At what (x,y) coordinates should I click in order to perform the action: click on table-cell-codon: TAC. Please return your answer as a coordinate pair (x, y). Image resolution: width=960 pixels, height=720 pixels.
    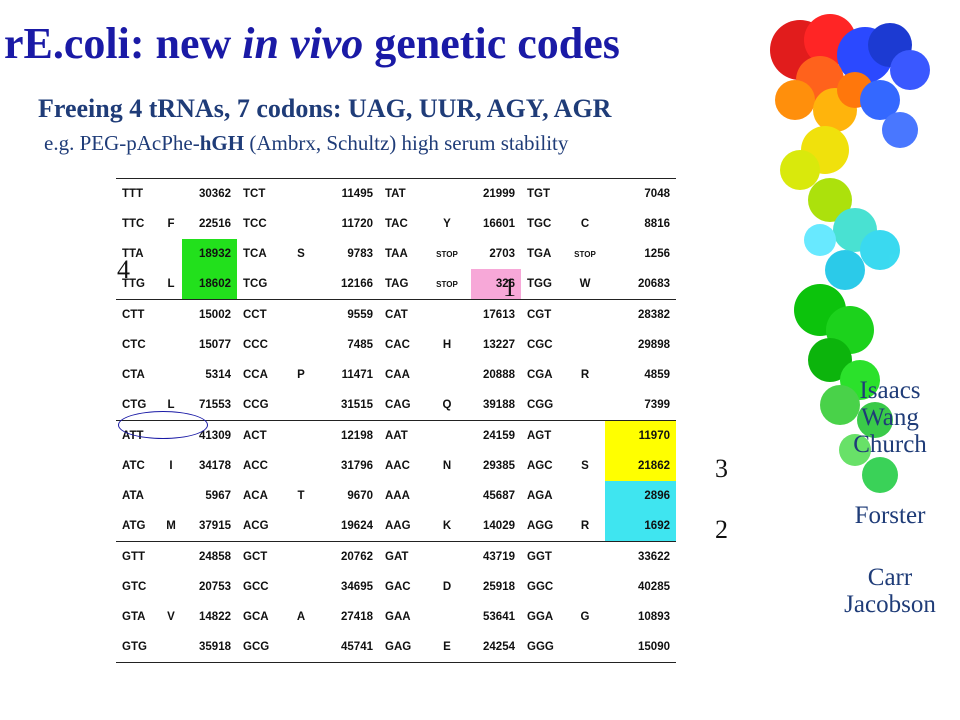
    Looking at the image, I should click on (396, 224).